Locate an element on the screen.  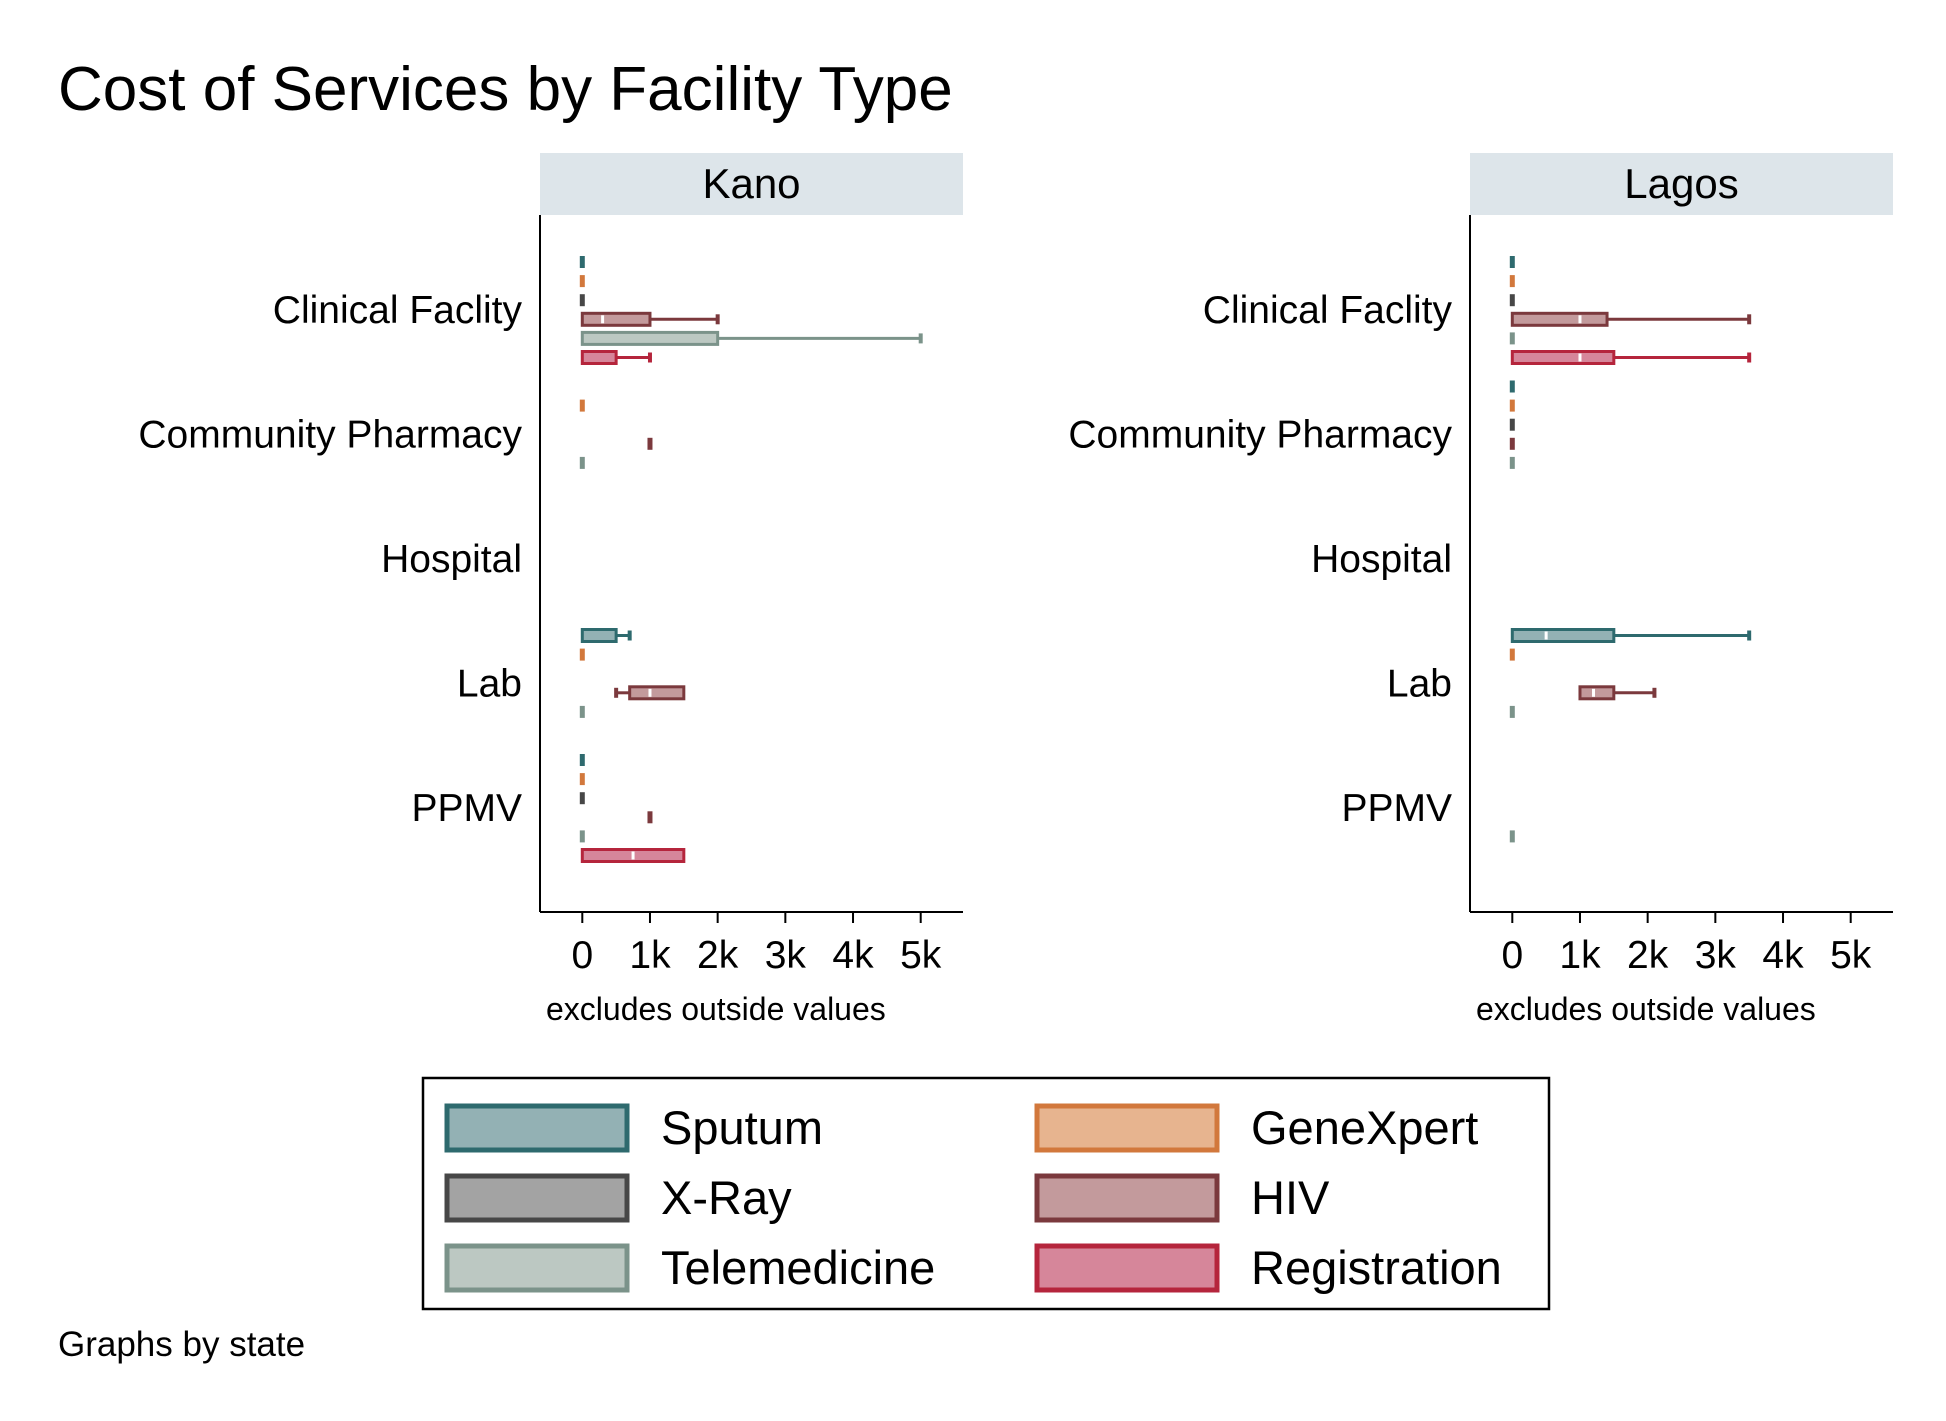
legend-item-hiv: HIV is located at coordinates (1182, 1197).